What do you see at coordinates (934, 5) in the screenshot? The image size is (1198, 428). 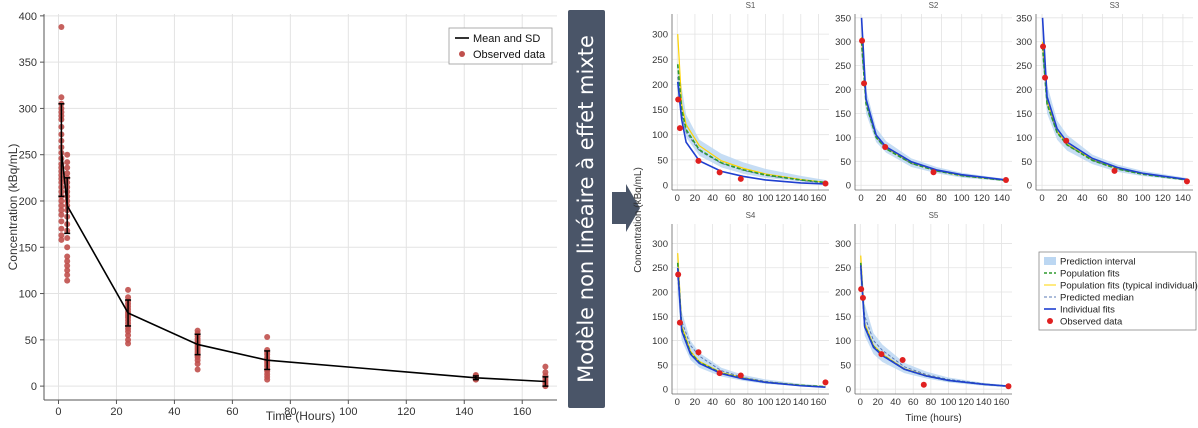 I see `subplot-title: S2` at bounding box center [934, 5].